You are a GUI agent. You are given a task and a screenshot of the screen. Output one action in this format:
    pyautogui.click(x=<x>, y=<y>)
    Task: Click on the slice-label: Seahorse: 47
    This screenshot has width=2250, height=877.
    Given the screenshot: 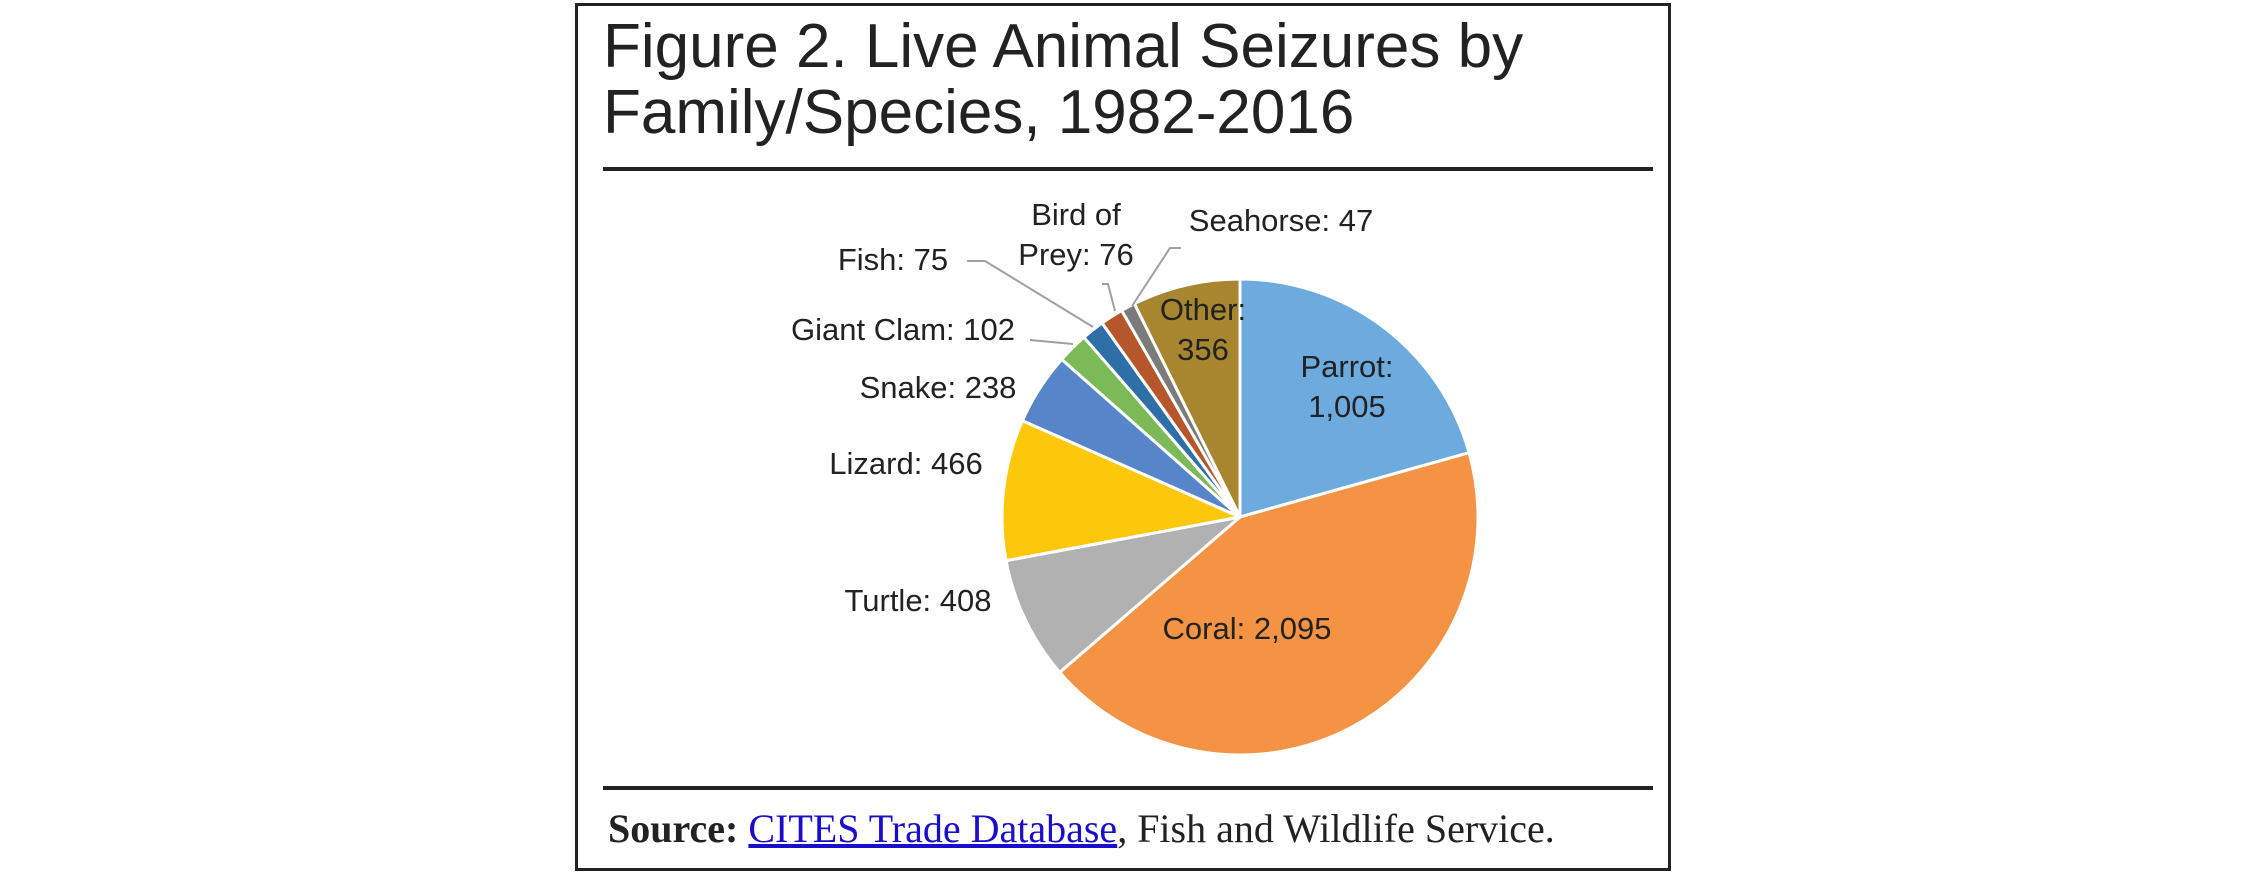 What is the action you would take?
    pyautogui.click(x=1281, y=221)
    